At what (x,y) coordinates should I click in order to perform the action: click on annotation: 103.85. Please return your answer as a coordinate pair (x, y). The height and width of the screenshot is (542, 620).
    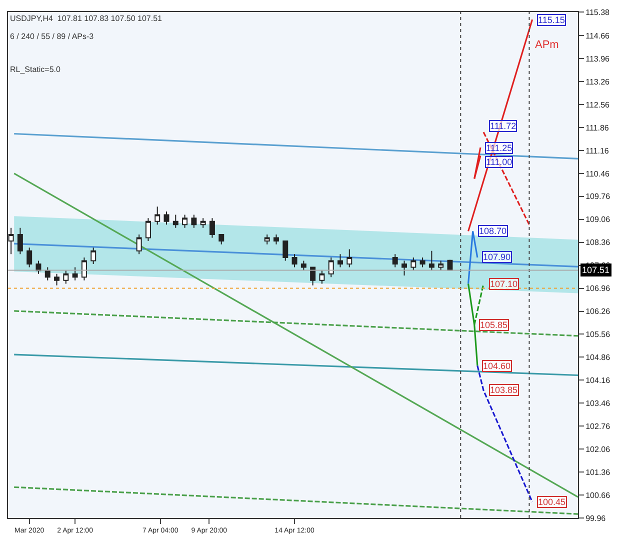
    Looking at the image, I should click on (504, 390).